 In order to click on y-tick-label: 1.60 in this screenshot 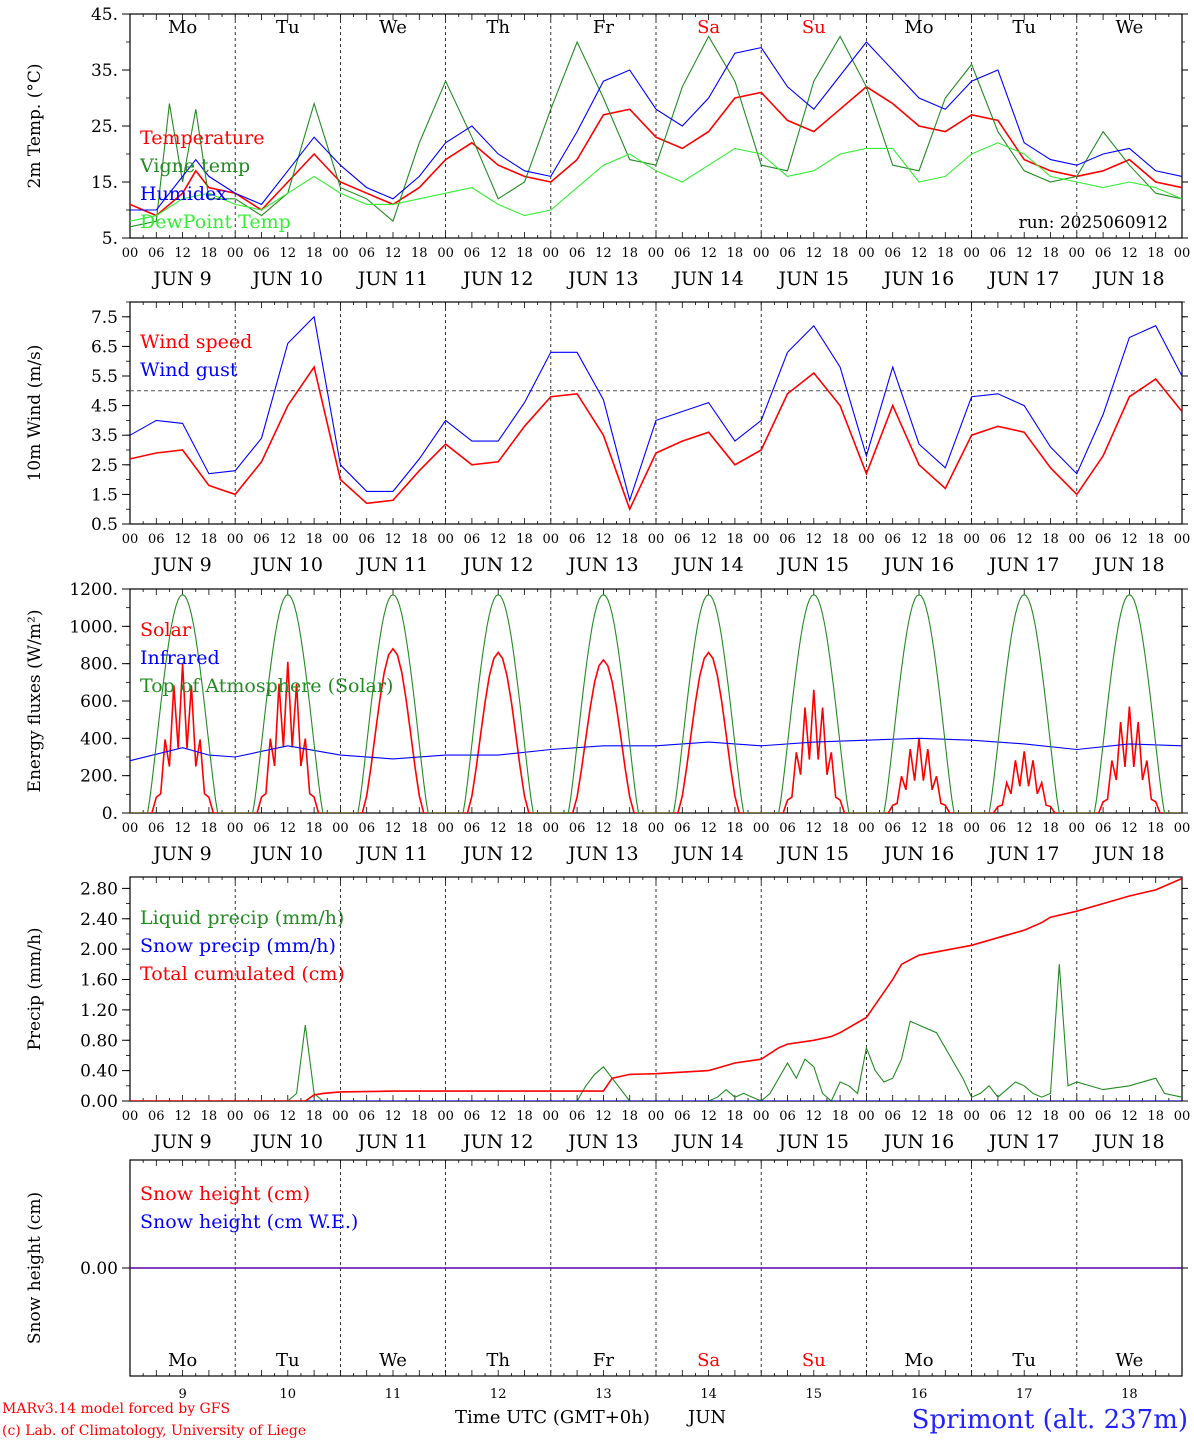, I will do `click(99, 981)`.